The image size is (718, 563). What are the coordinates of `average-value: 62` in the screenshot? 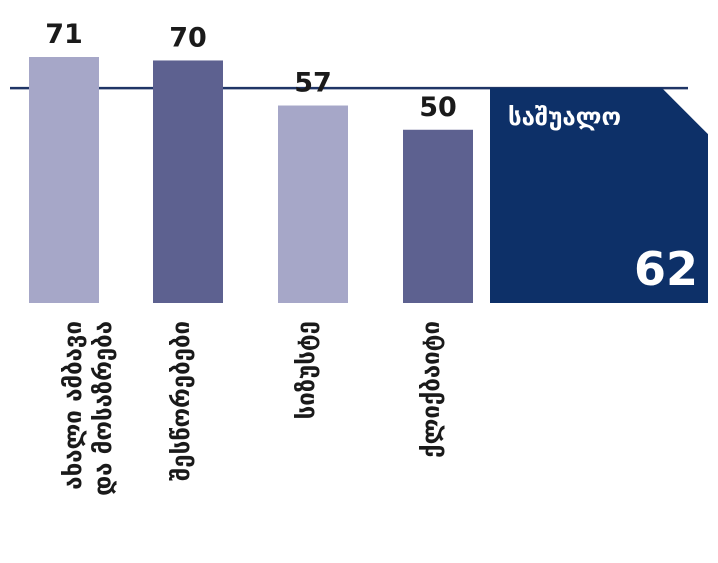 It's located at (666, 269).